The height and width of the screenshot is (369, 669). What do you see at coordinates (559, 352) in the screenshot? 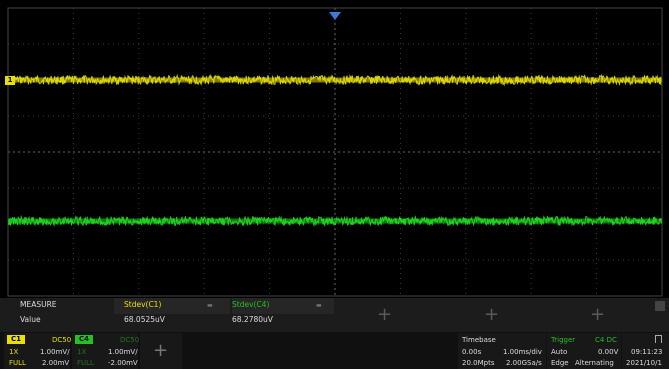
I see `trigger-mode: Auto` at bounding box center [559, 352].